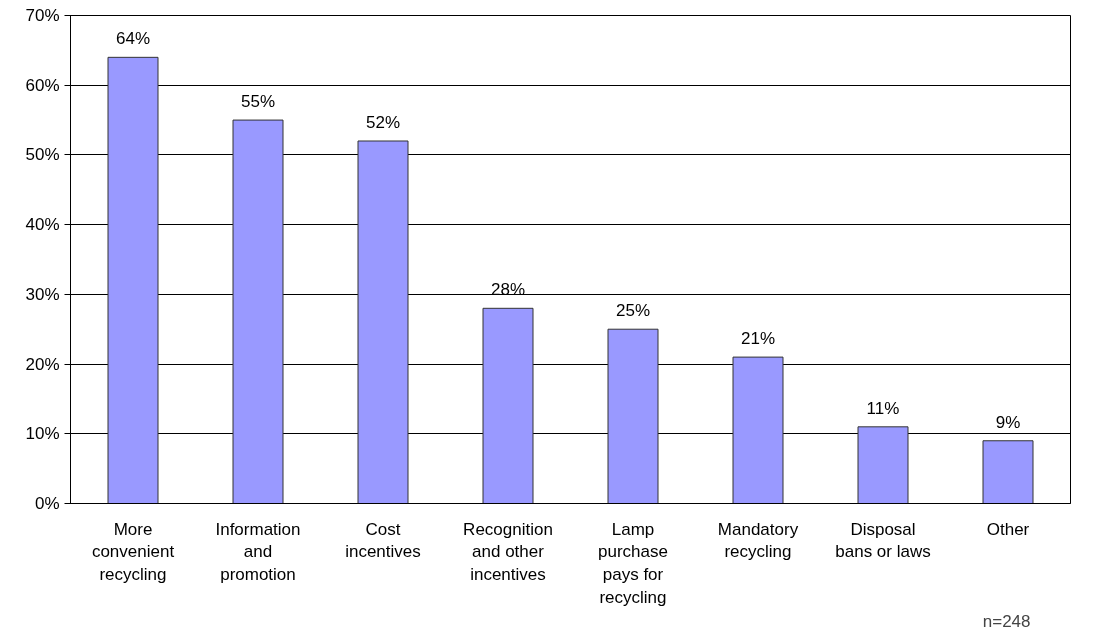 This screenshot has height=635, width=1108. I want to click on x-tick-label: Disposal bans or laws, so click(883, 540).